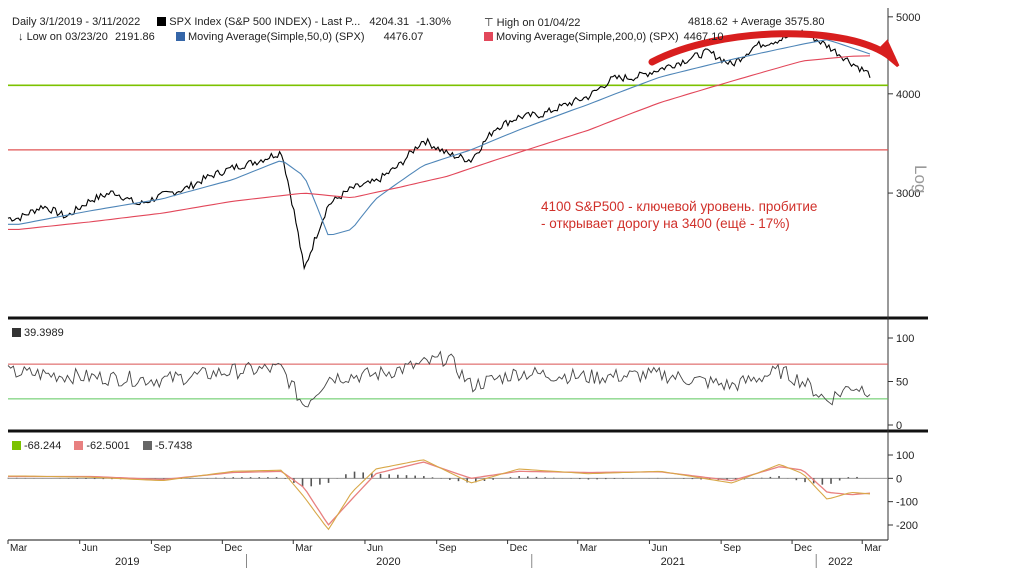 This screenshot has height=569, width=1028. I want to click on macd-ytick-label: 0, so click(899, 479).